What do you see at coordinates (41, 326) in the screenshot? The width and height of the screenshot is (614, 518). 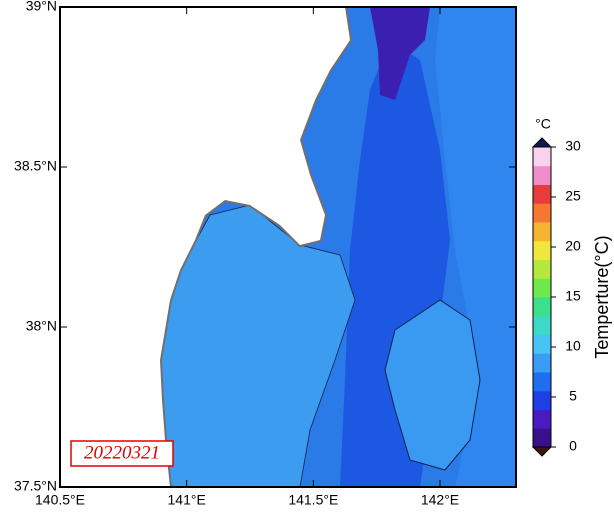 I see `lat-tick-label: 38°N` at bounding box center [41, 326].